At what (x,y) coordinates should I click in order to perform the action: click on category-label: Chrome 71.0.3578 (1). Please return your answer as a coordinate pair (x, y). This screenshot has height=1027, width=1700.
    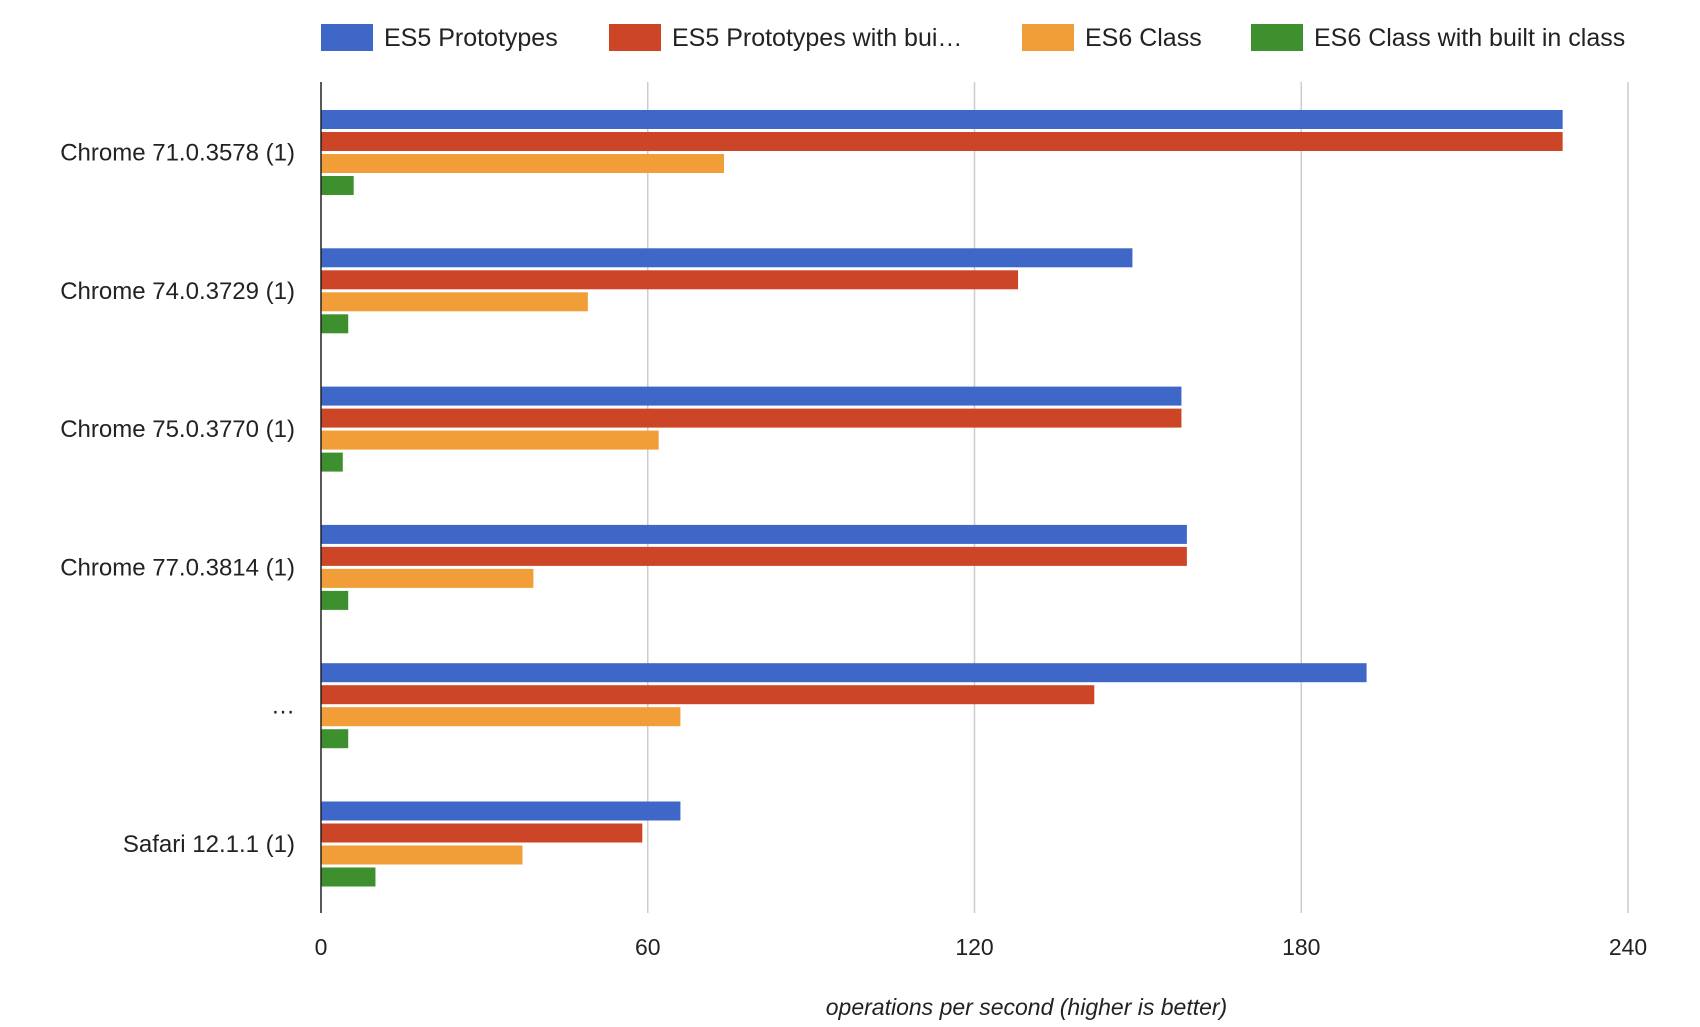
    Looking at the image, I should click on (177, 153).